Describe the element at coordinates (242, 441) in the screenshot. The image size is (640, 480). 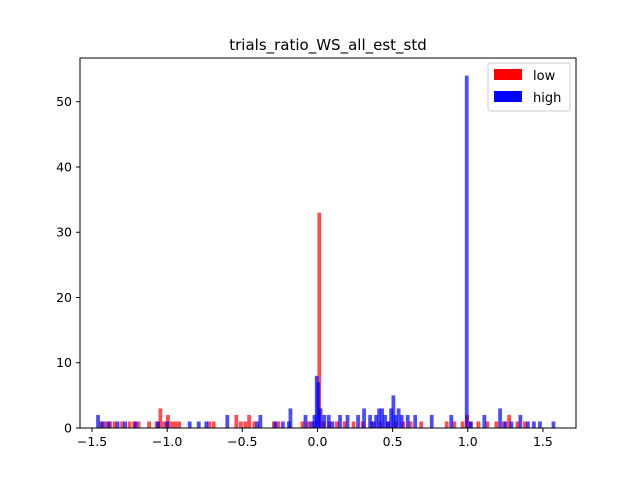
I see `x-tick-label: −0.5` at that location.